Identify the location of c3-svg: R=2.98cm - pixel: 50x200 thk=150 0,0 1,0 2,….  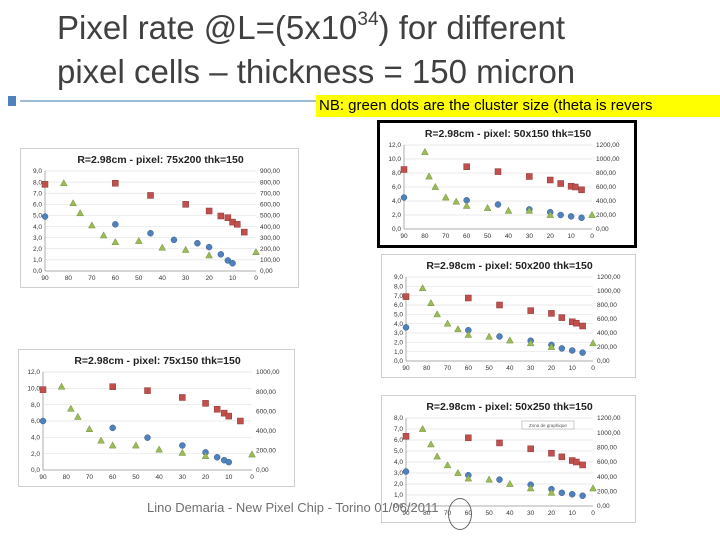
(507, 316).